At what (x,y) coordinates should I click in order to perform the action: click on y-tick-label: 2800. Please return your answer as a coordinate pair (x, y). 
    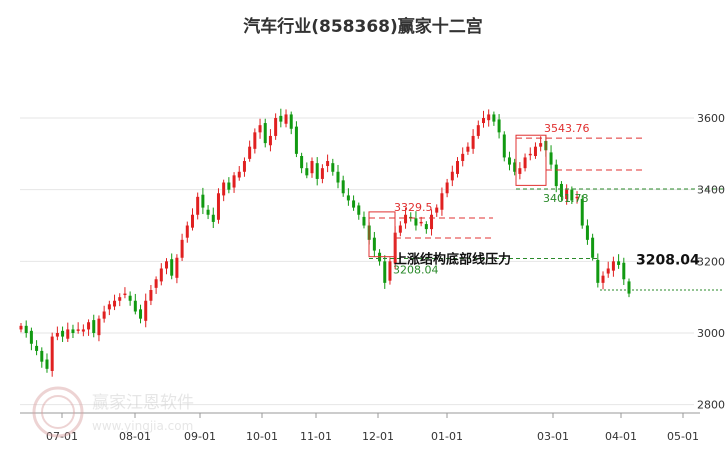
    Looking at the image, I should click on (711, 405).